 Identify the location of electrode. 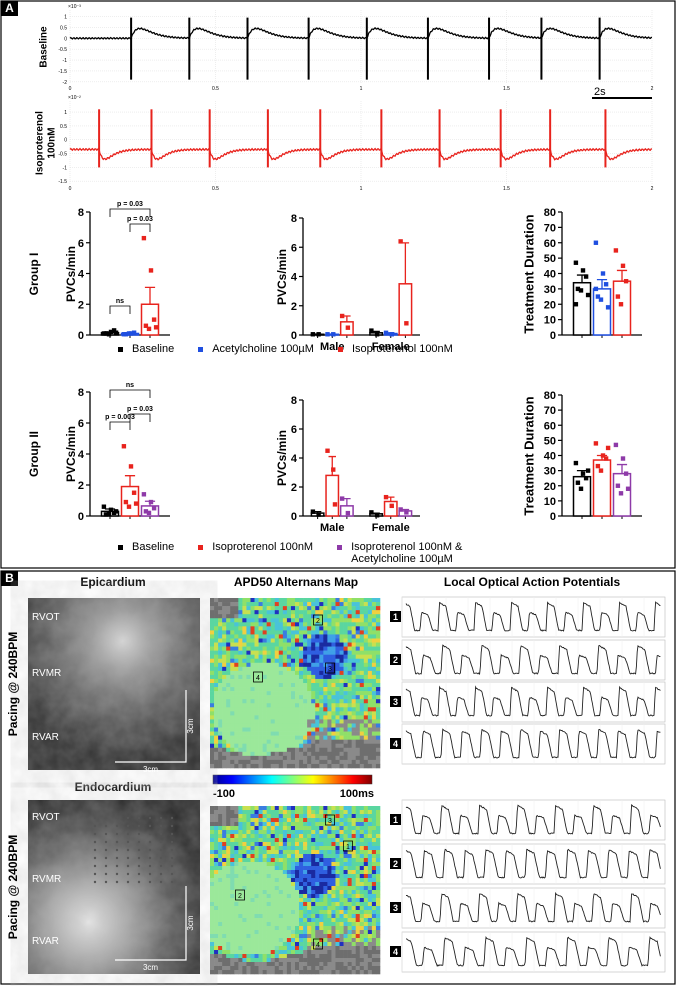
(139, 850).